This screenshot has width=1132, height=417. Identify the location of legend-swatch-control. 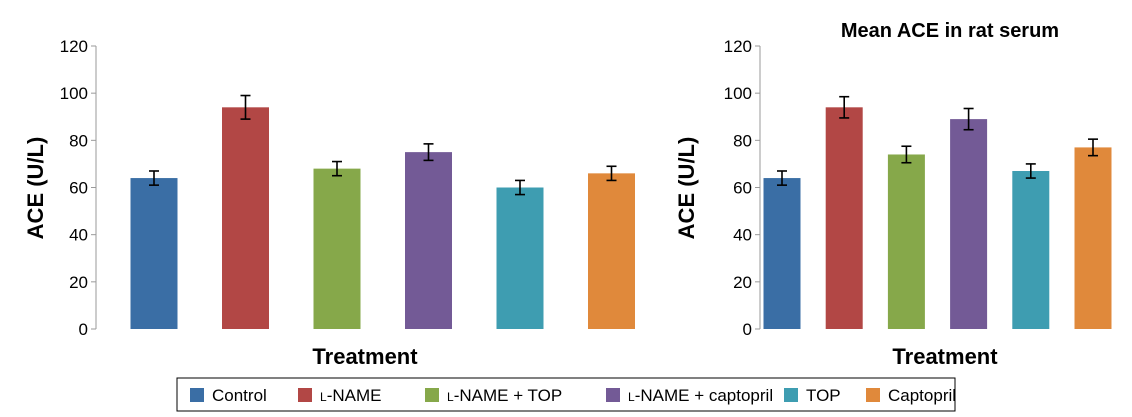
(197, 395).